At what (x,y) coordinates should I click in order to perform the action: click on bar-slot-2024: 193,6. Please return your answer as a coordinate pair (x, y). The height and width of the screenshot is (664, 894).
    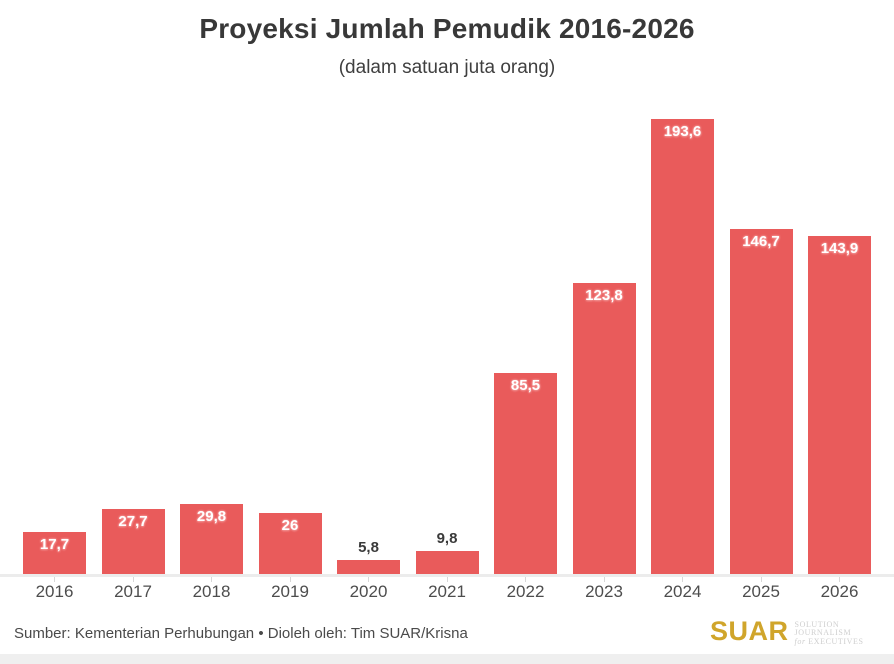
    Looking at the image, I should click on (682, 350).